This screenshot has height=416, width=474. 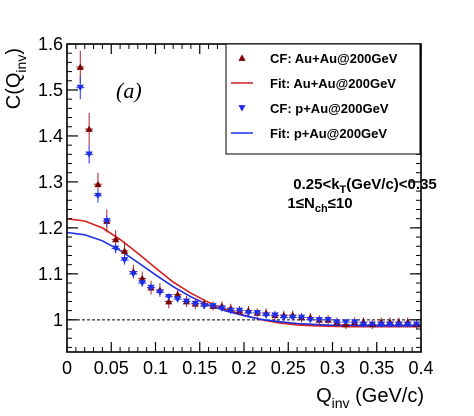 What do you see at coordinates (199, 368) in the screenshot?
I see `x-tick-label: 0.15` at bounding box center [199, 368].